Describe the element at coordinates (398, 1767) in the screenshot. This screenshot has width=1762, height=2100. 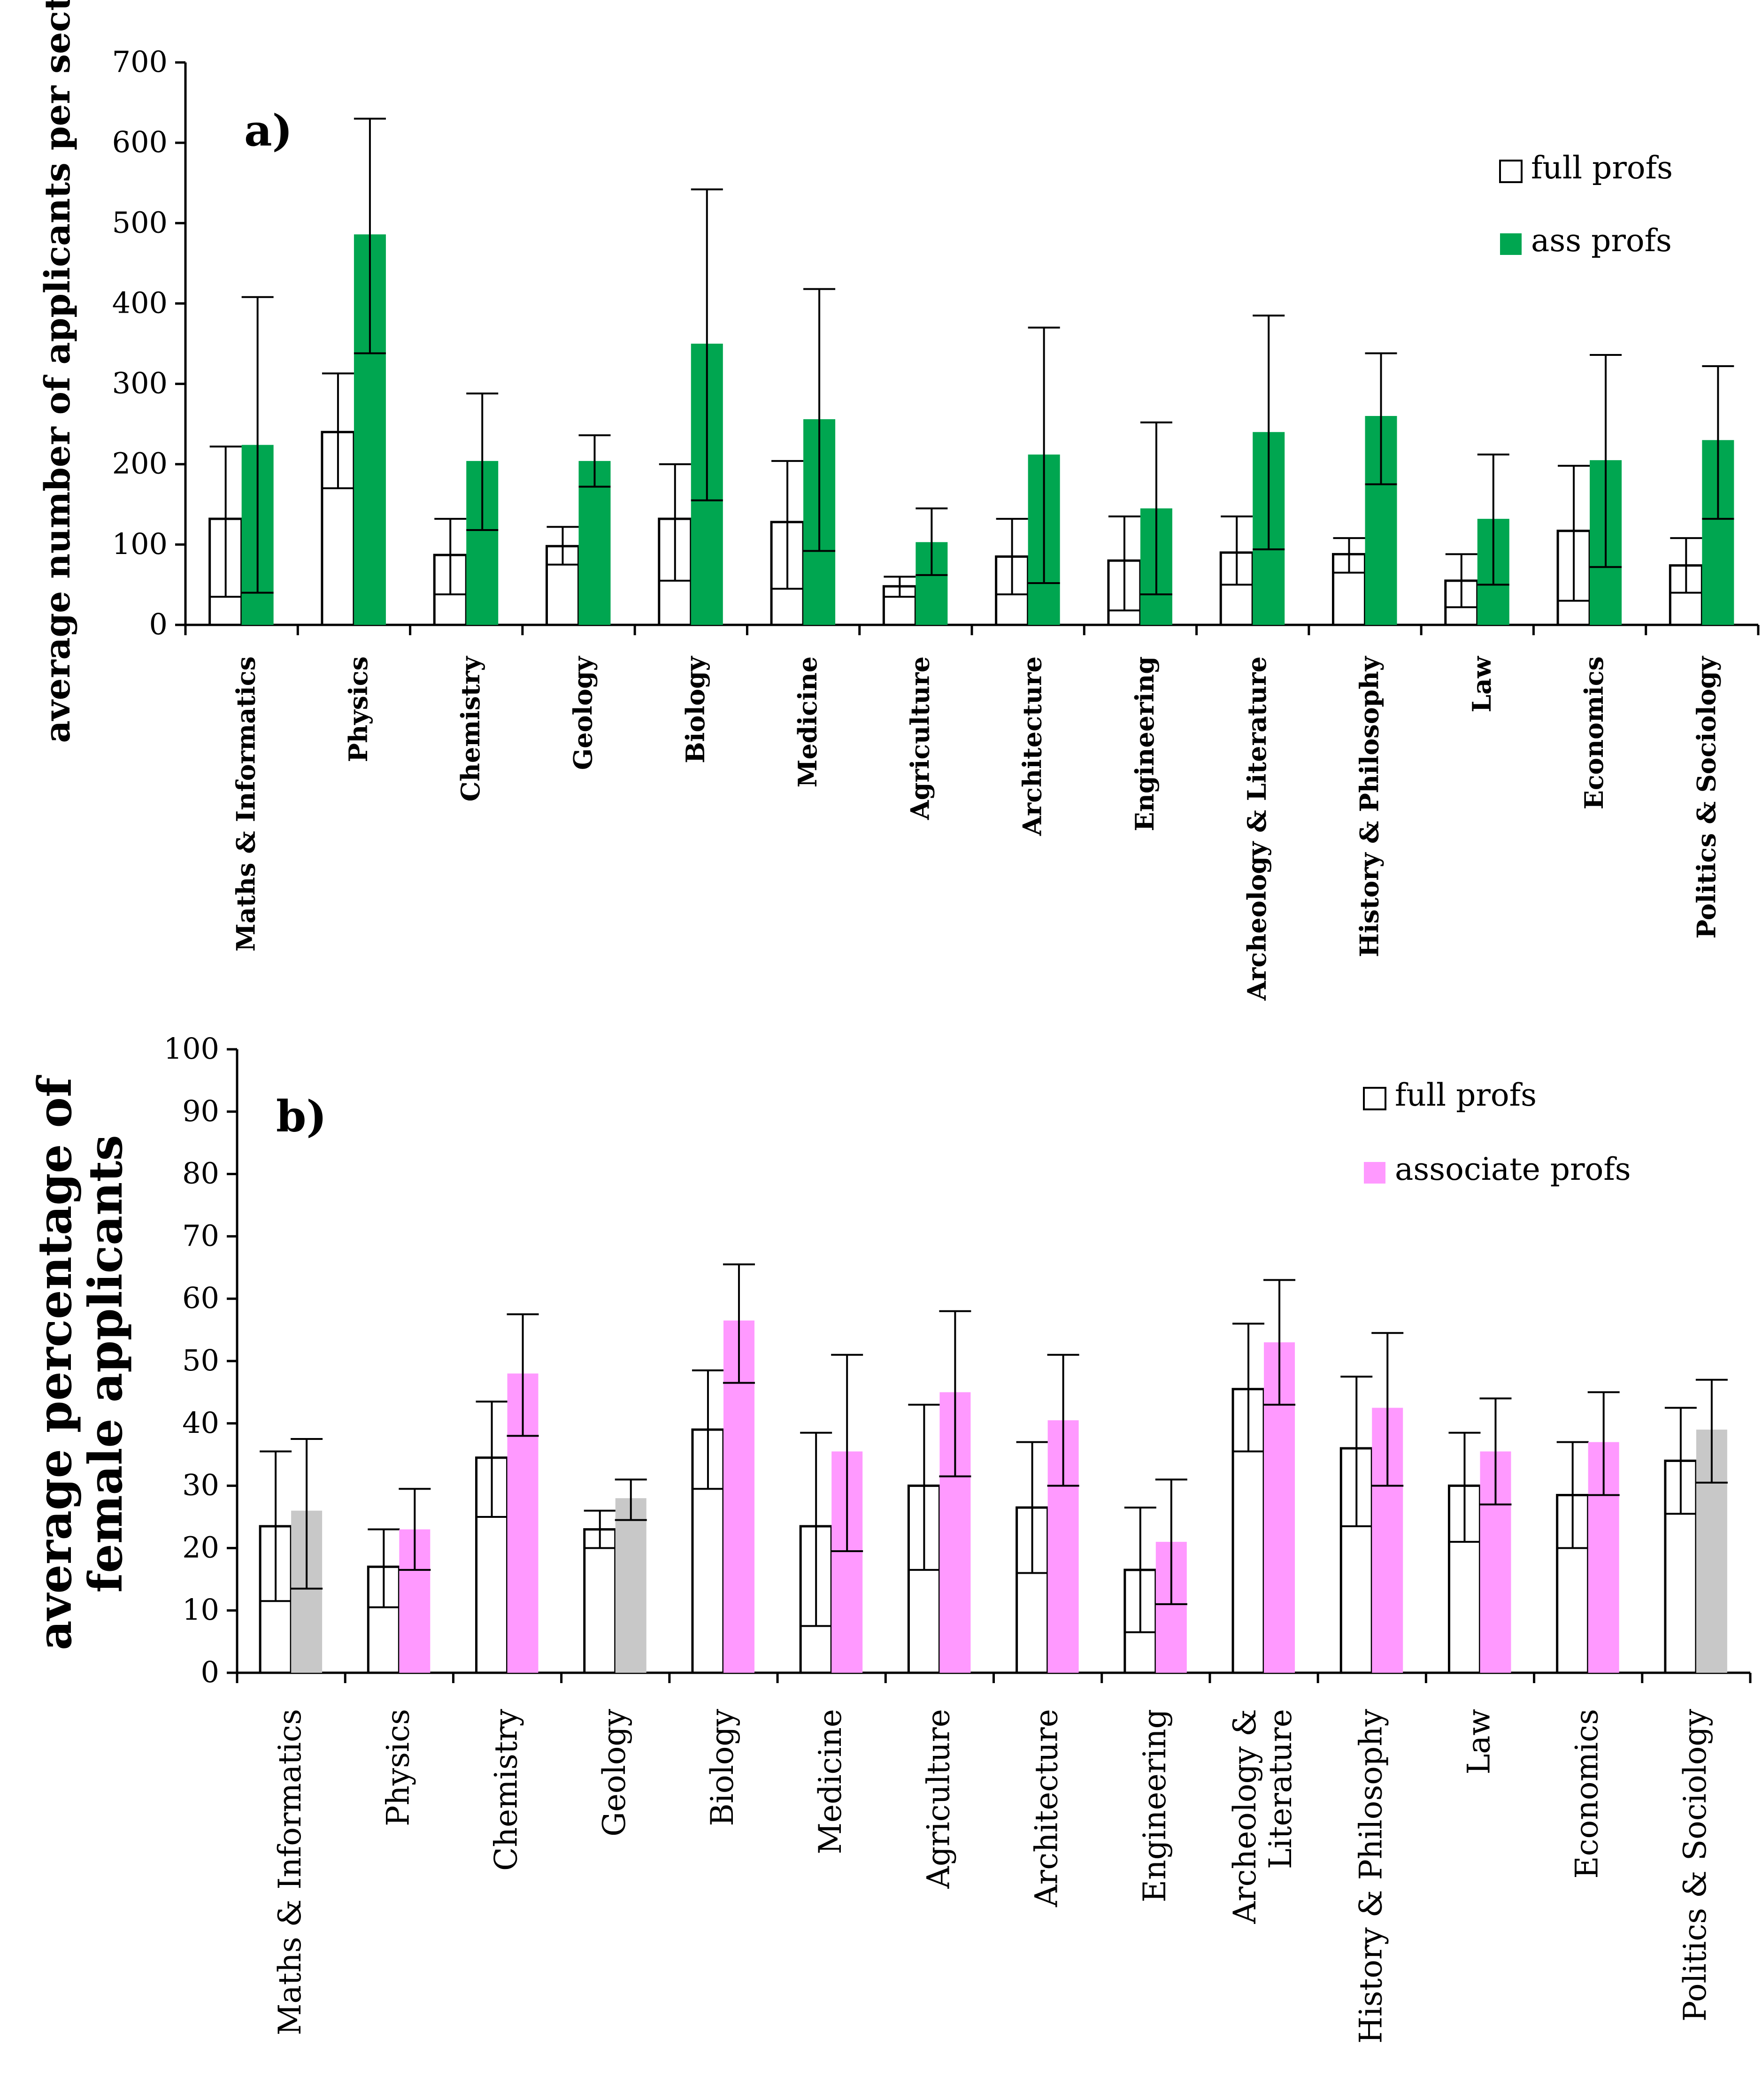
I see `x-category-label-b: Physics` at that location.